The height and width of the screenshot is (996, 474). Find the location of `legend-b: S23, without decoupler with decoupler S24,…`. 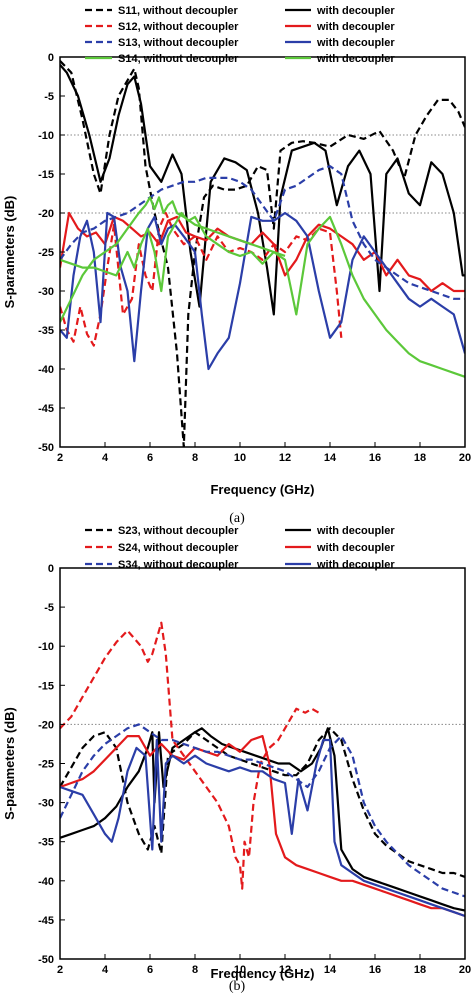

legend-b: S23, without decoupler with decoupler S24,… is located at coordinates (240, 548).